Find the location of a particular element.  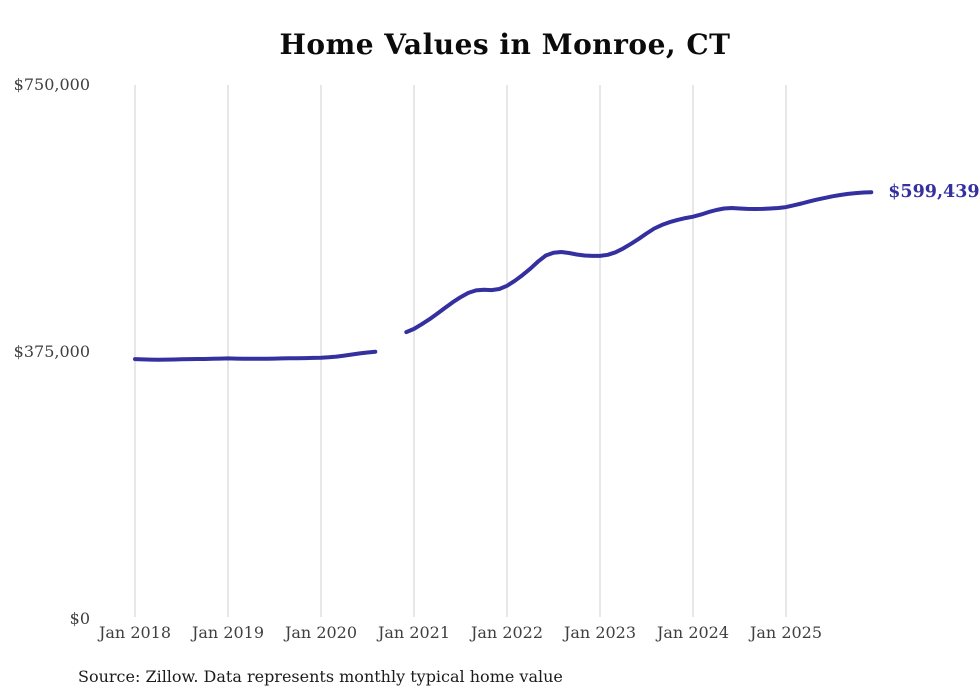

y-tick-label: $375,000 is located at coordinates (51, 351).